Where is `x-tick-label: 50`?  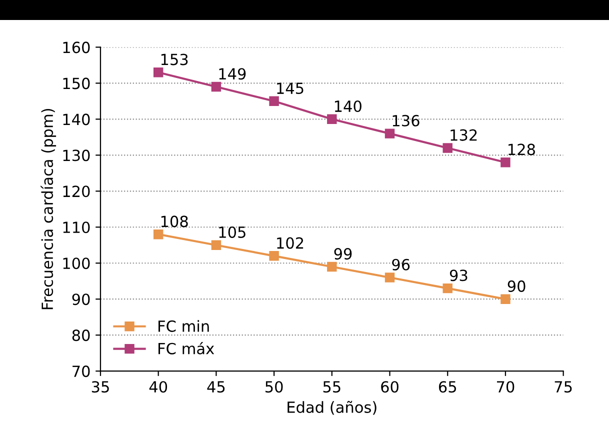
x-tick-label: 50 is located at coordinates (274, 387).